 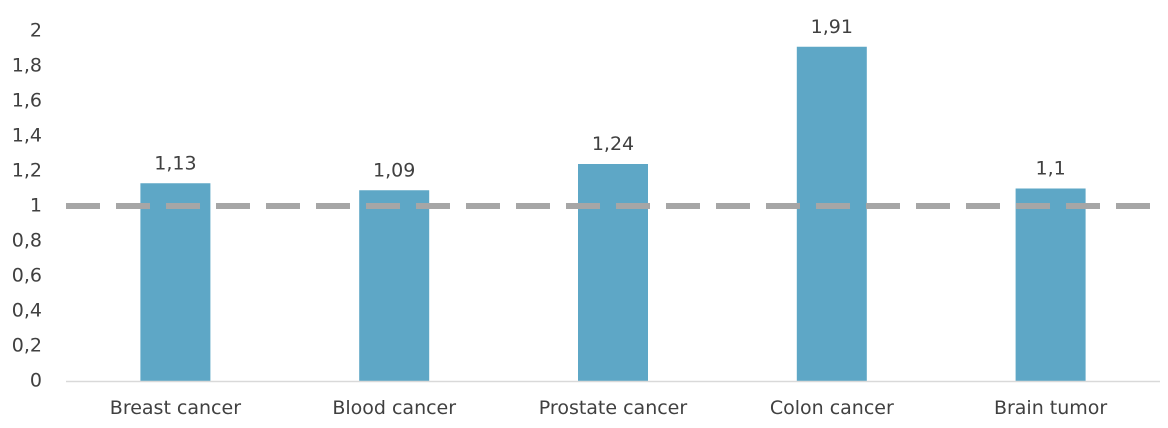 What do you see at coordinates (394, 170) in the screenshot?
I see `data-label: 1,09` at bounding box center [394, 170].